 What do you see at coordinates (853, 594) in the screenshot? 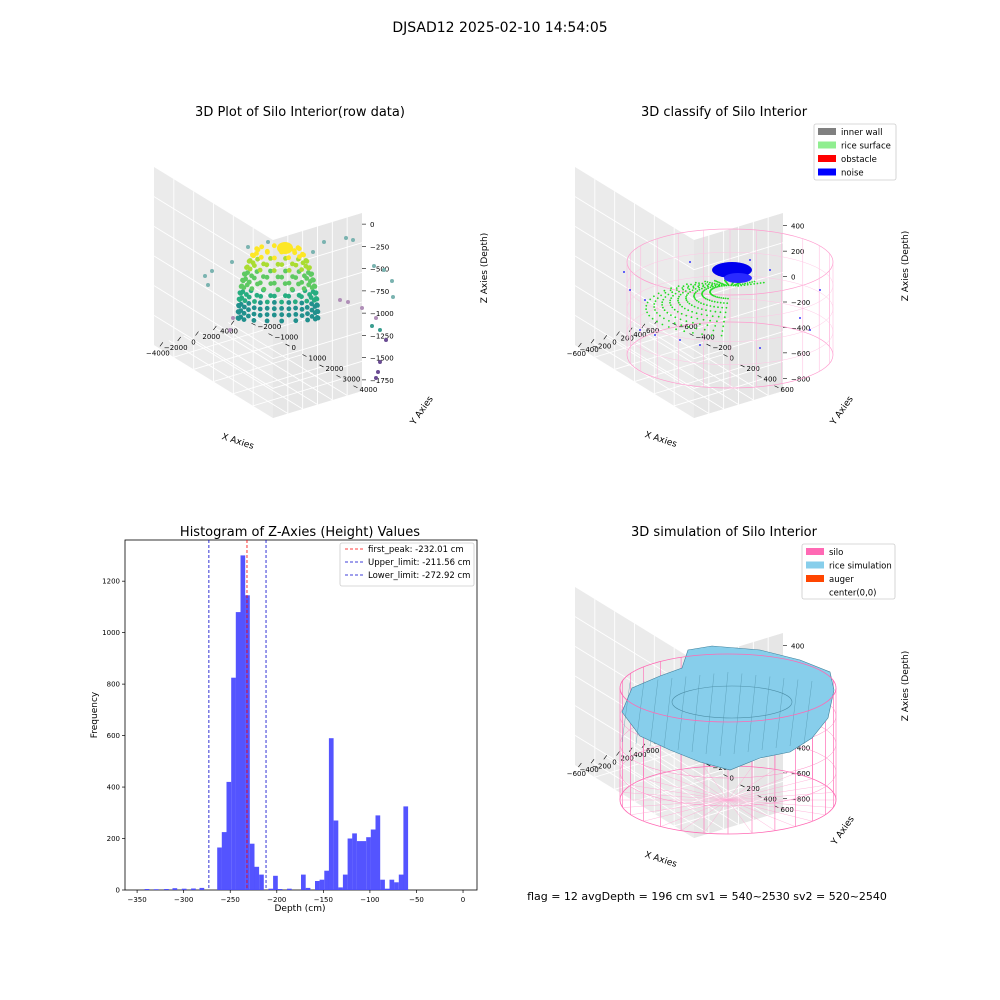
I see `legend-label: center(0,0)` at bounding box center [853, 594].